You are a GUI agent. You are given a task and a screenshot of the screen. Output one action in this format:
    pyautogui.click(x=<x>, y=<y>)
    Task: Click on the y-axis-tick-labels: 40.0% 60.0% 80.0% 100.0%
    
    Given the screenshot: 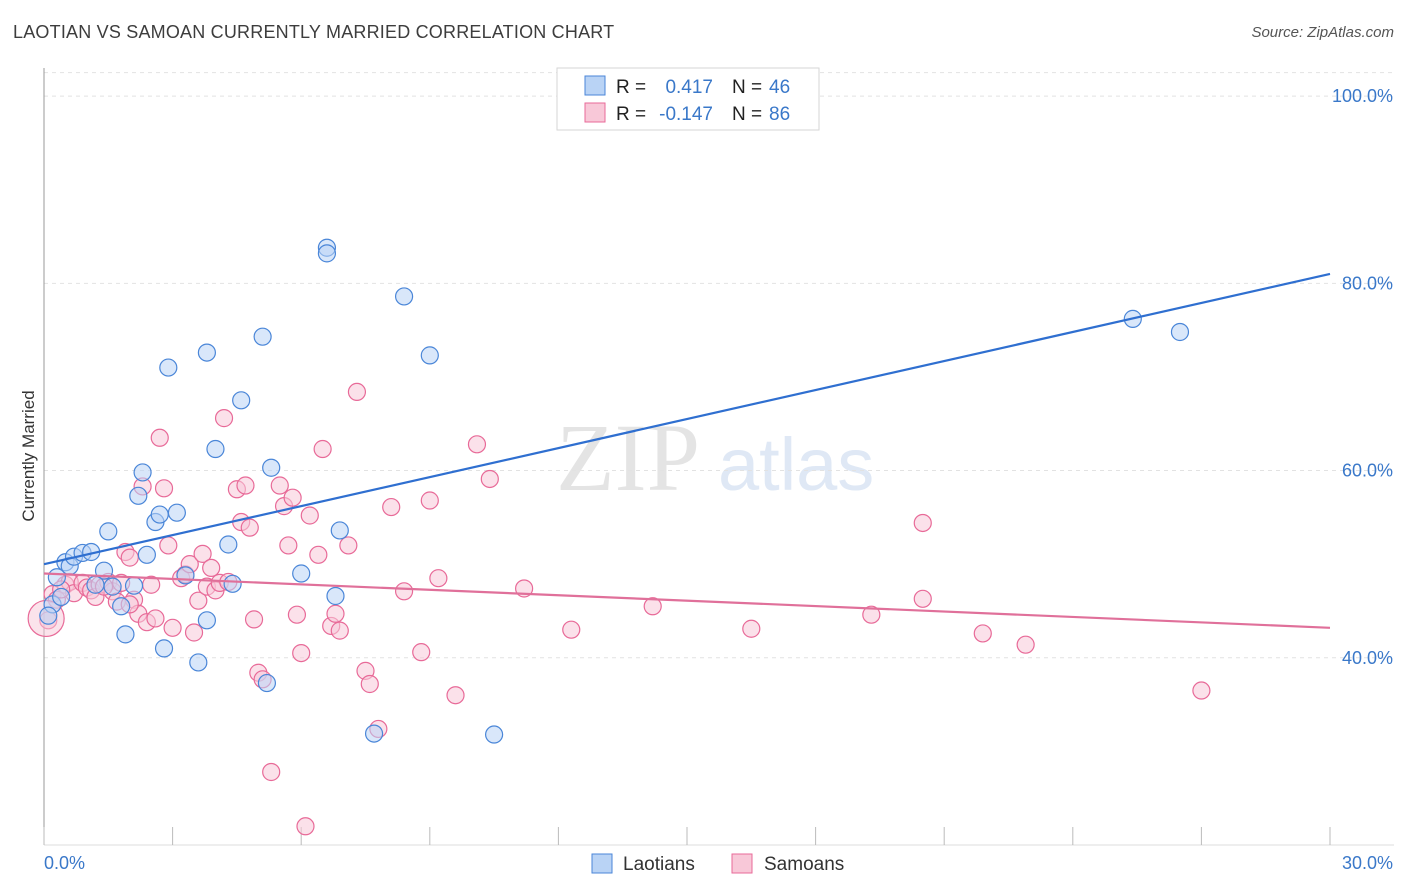 What is the action you would take?
    pyautogui.click(x=1362, y=377)
    